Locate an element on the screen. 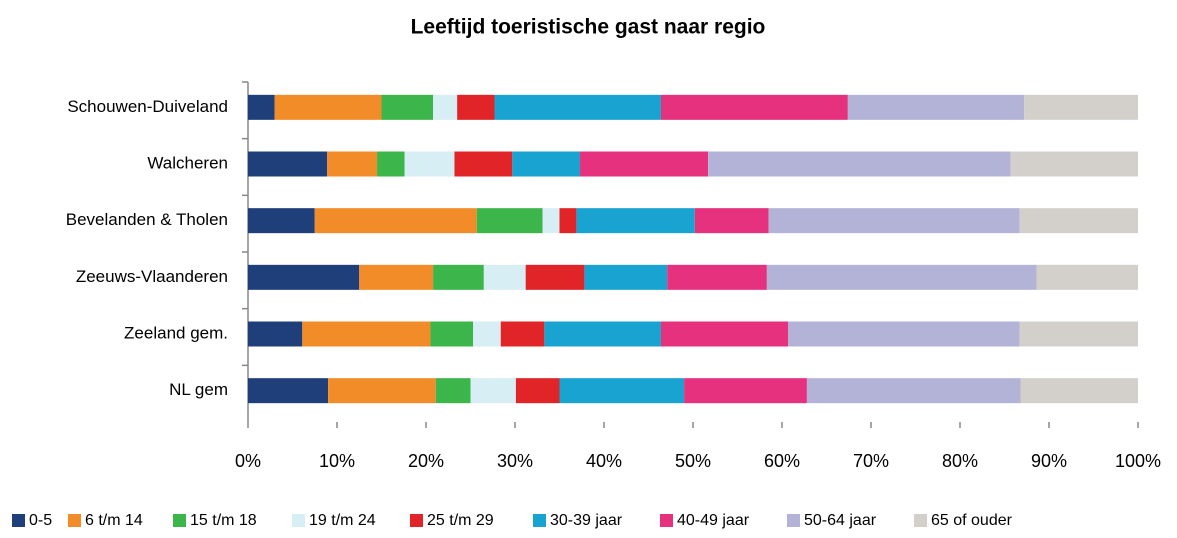 This screenshot has height=538, width=1177. legend-label: 30-39 jaar is located at coordinates (586, 520).